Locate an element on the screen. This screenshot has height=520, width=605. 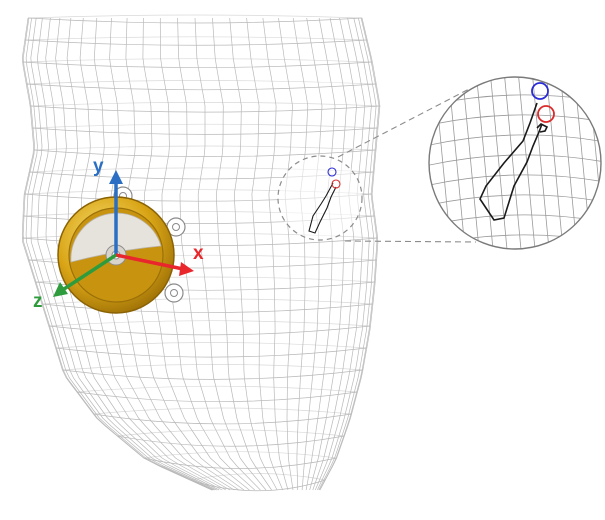
magnified-view-border is located at coordinates (515, 163).